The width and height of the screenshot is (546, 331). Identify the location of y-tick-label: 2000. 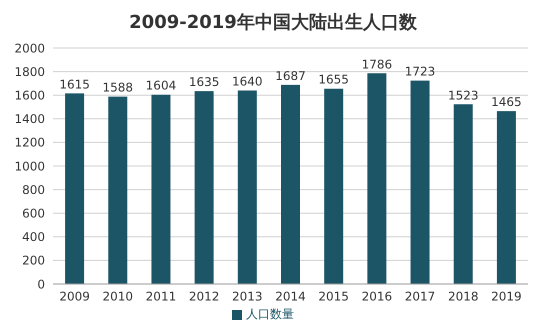
(29, 48).